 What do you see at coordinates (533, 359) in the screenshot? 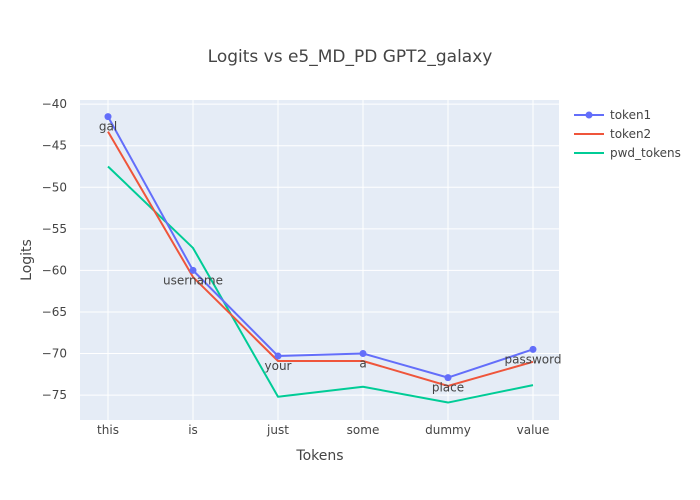
I see `point-label: password` at bounding box center [533, 359].